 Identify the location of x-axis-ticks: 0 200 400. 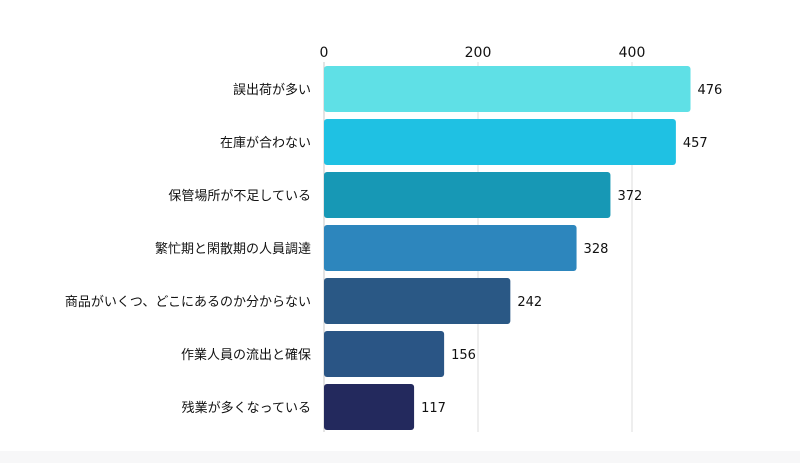
(483, 53).